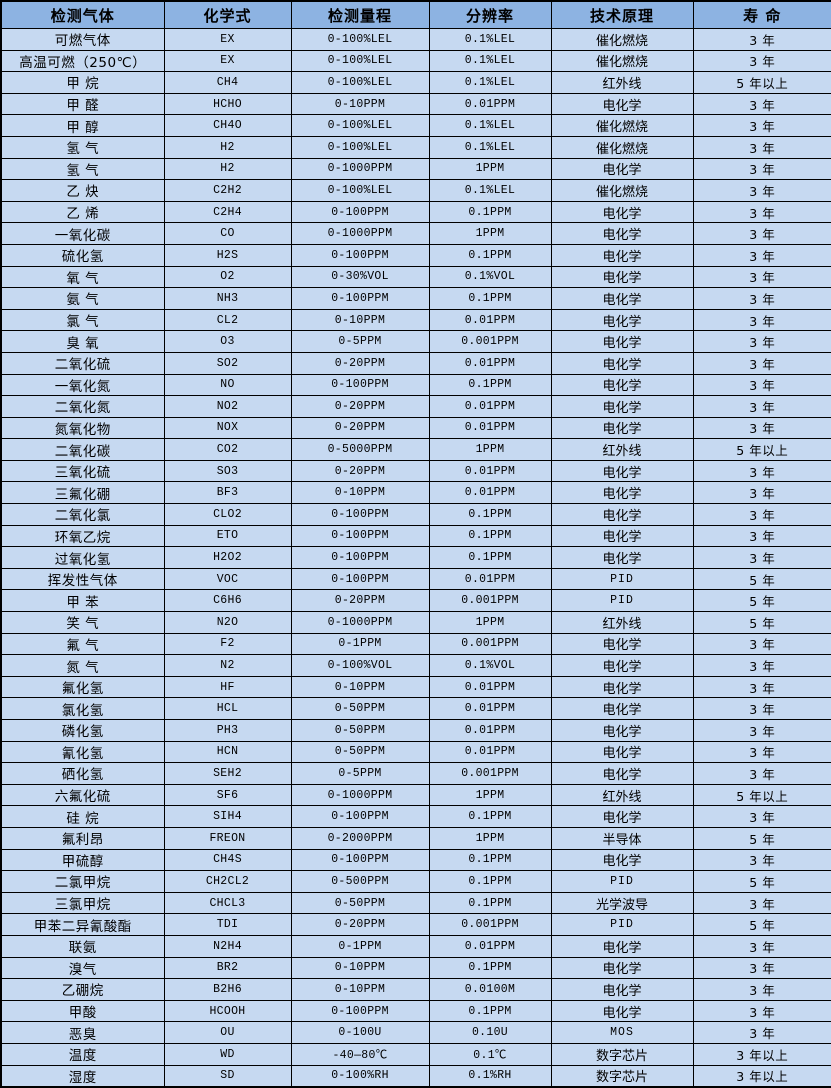 The image size is (831, 1088). What do you see at coordinates (227, 147) in the screenshot?
I see `cell-formula: H2` at bounding box center [227, 147].